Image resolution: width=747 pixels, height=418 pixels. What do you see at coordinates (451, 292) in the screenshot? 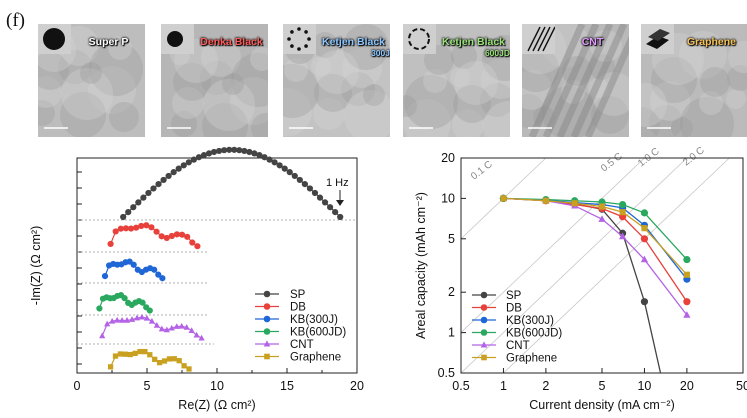
I see `y-tick-label: 2` at bounding box center [451, 292].